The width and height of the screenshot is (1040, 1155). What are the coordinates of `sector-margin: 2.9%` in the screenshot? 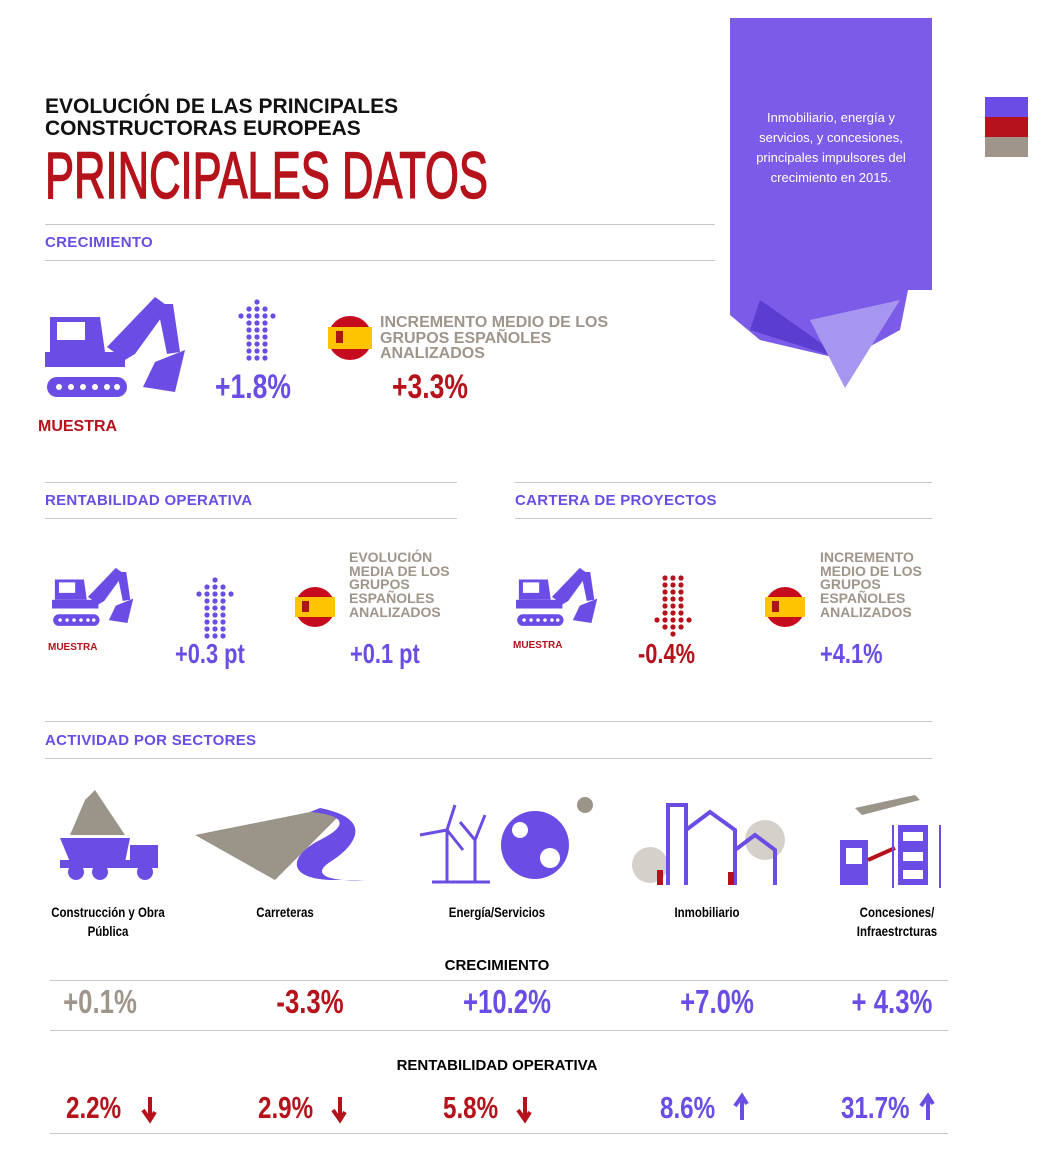 It's located at (286, 1107).